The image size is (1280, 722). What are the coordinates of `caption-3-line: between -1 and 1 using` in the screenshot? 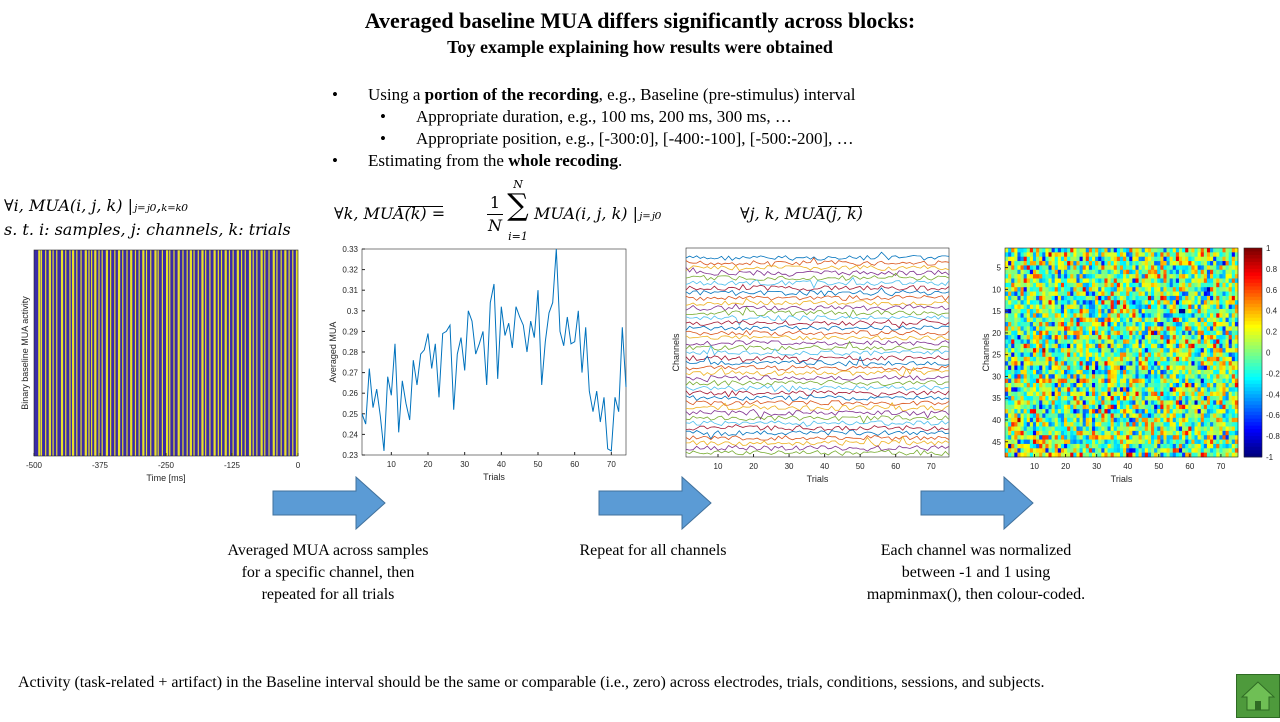 It's located at (976, 572).